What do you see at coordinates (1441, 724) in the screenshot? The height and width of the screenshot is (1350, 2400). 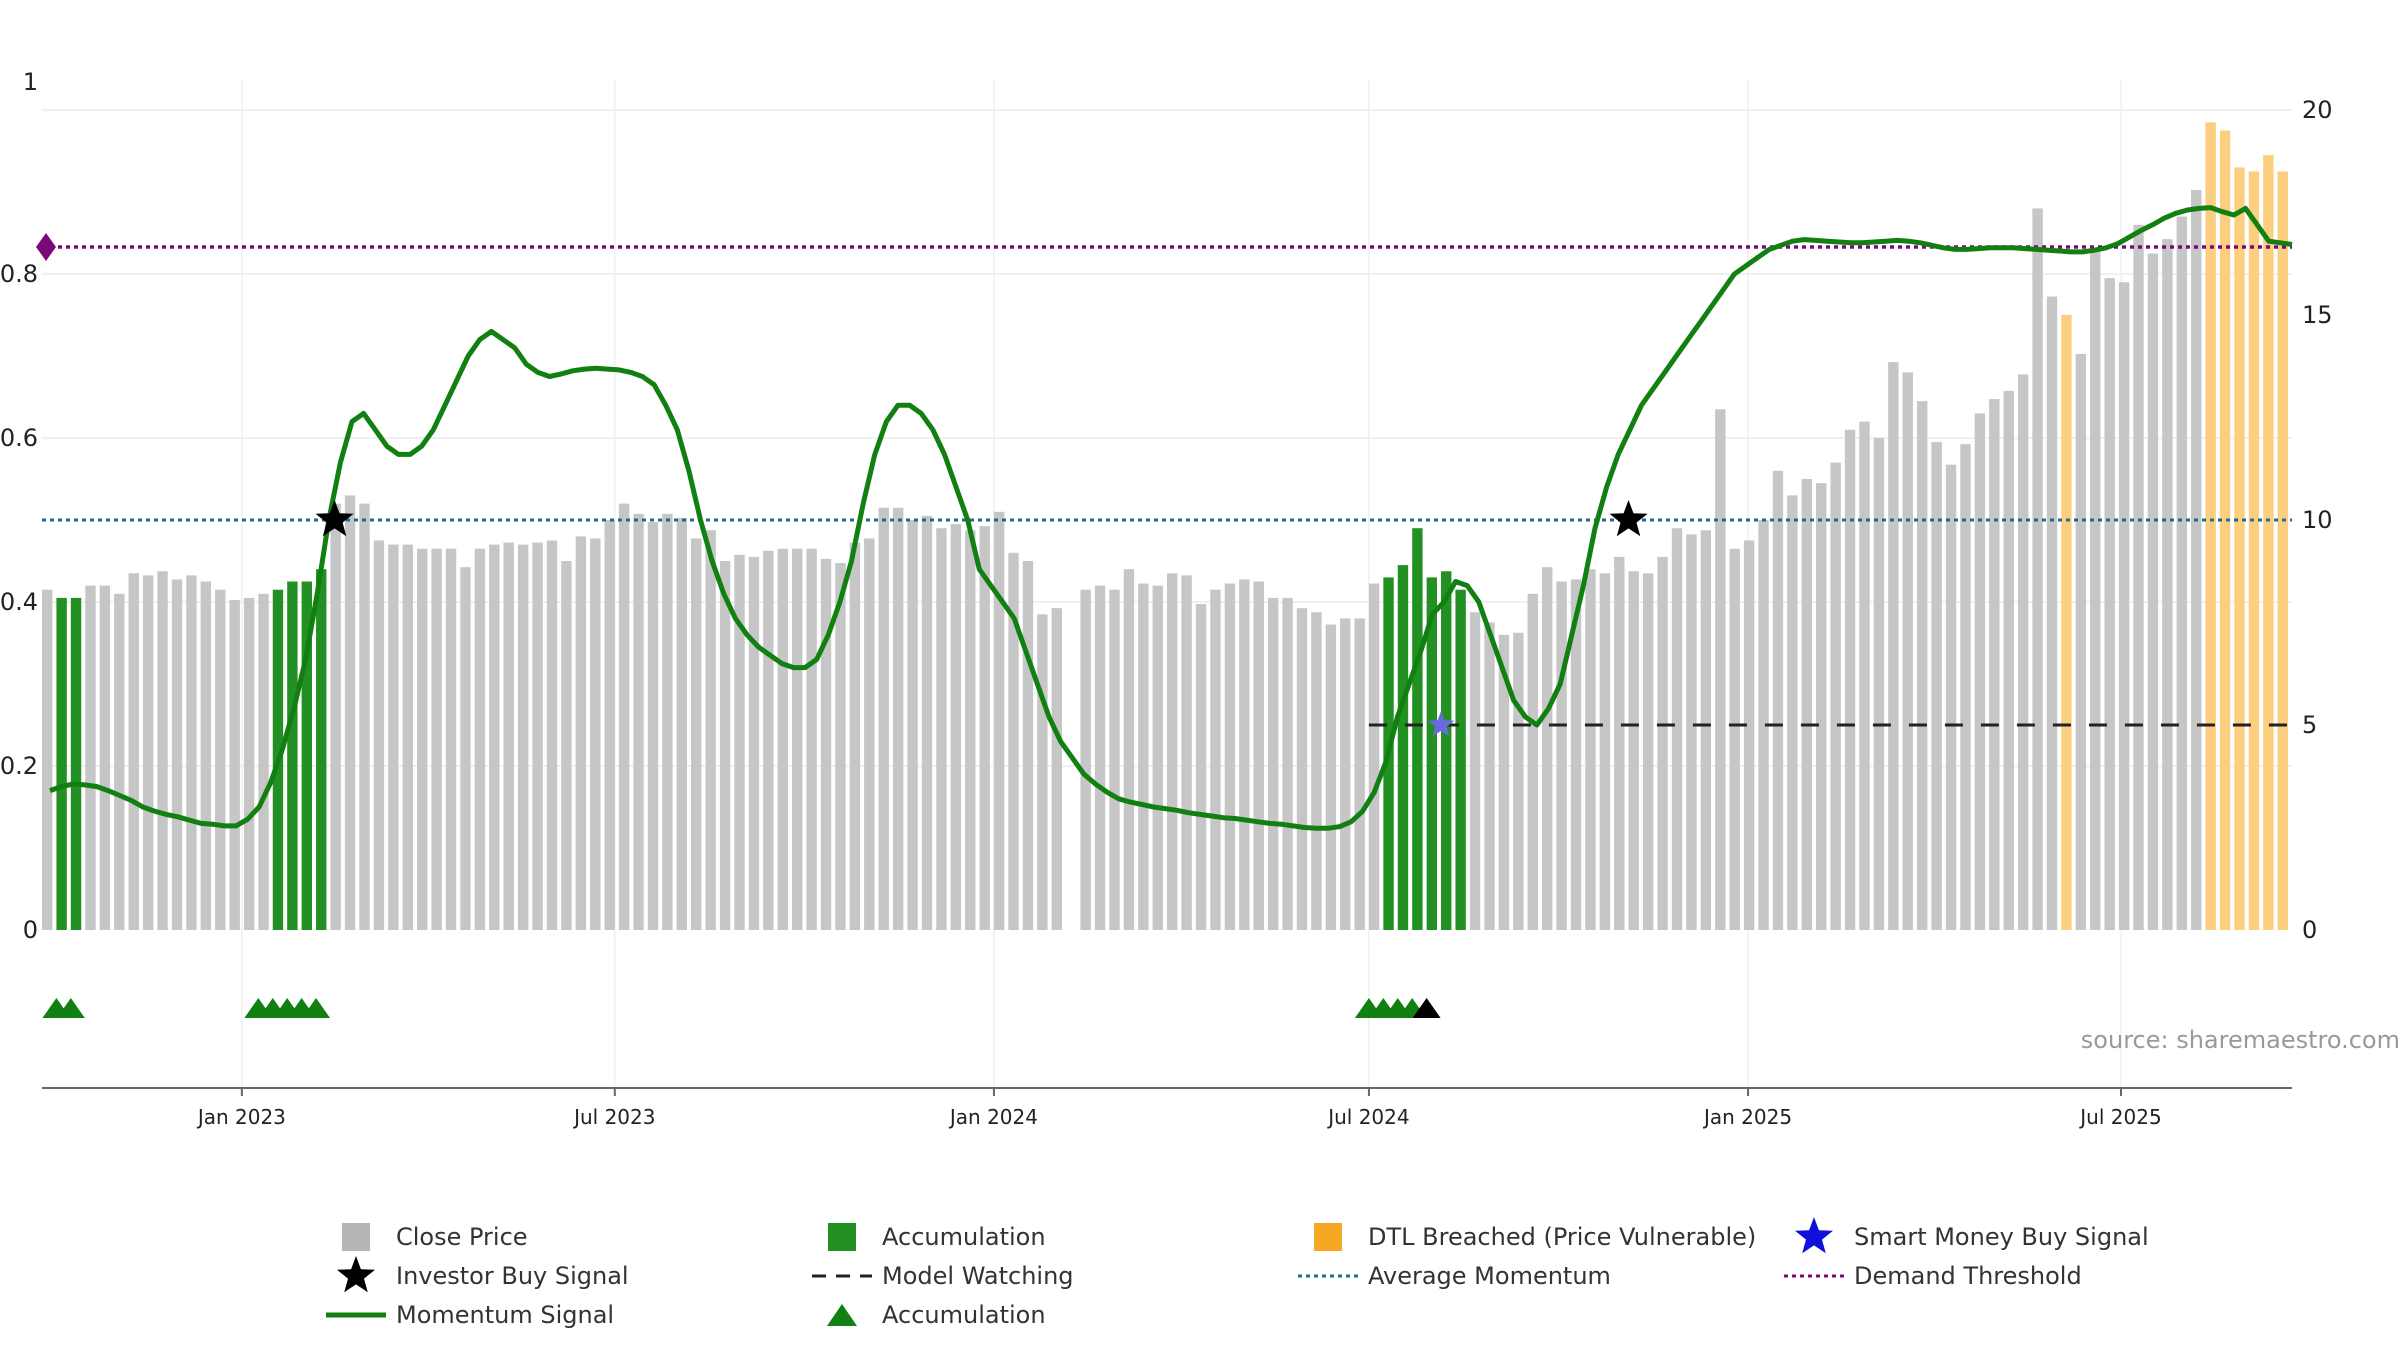 I see `smart-money-buy-signal-star` at bounding box center [1441, 724].